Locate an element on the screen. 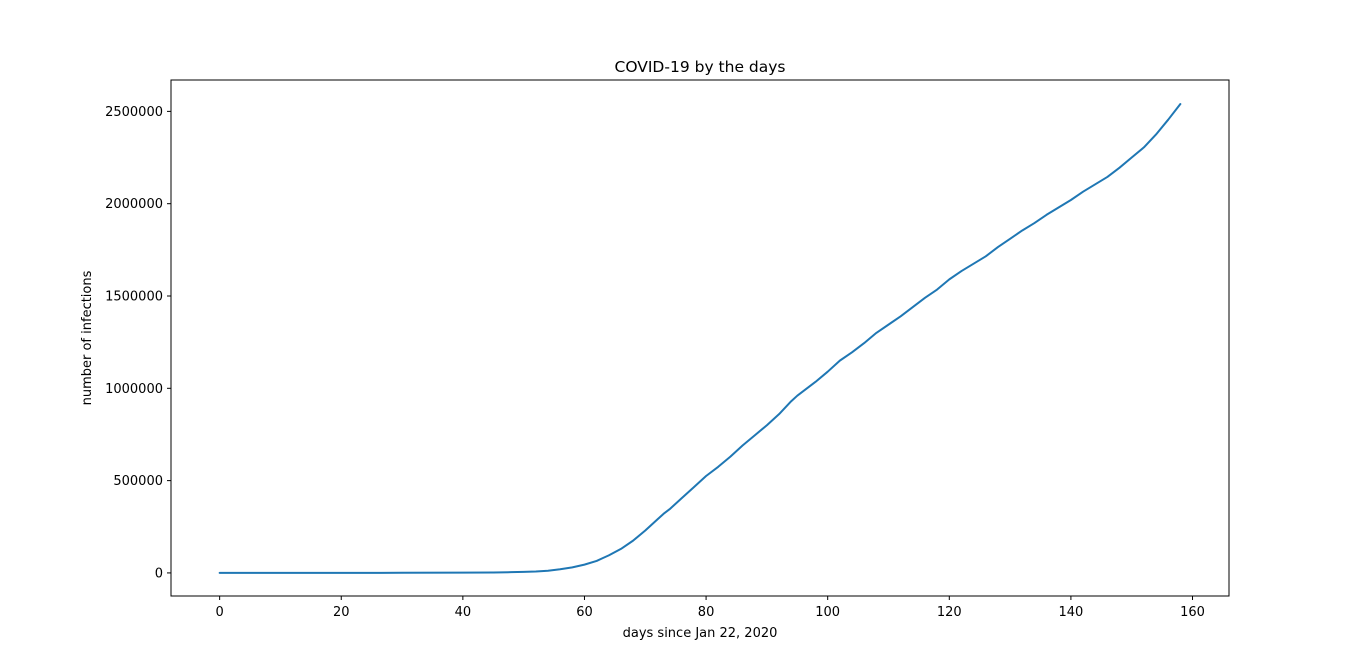 The width and height of the screenshot is (1366, 670). x-tick-label: 80 is located at coordinates (706, 612).